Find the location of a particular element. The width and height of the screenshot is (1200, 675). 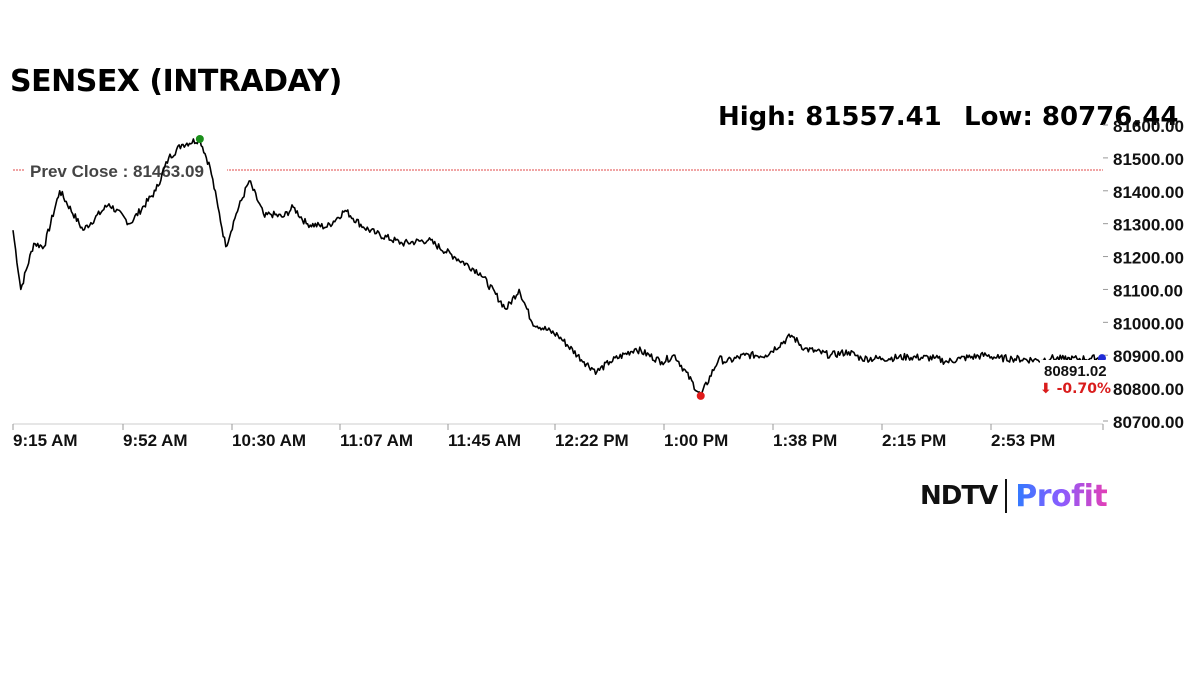

low-marker is located at coordinates (700, 395).